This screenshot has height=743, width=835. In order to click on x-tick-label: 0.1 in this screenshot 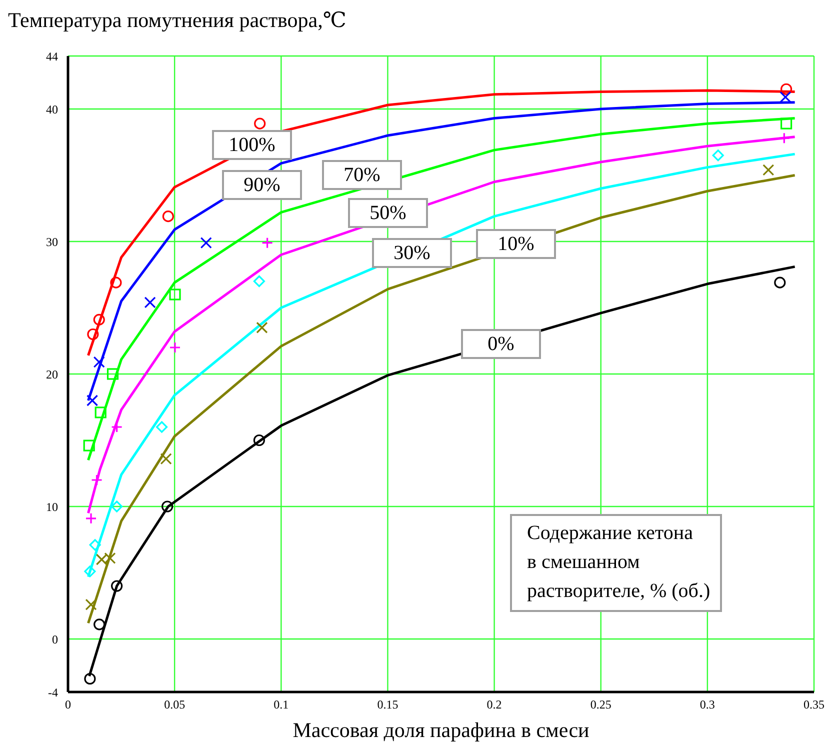, I will do `click(281, 705)`.